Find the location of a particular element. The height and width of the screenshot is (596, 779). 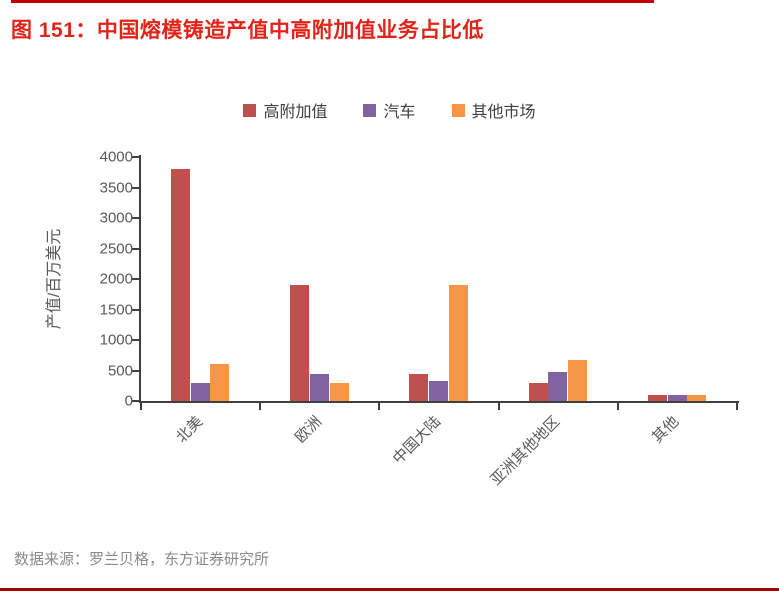

y-tick-label: 2500 is located at coordinates (116, 248).